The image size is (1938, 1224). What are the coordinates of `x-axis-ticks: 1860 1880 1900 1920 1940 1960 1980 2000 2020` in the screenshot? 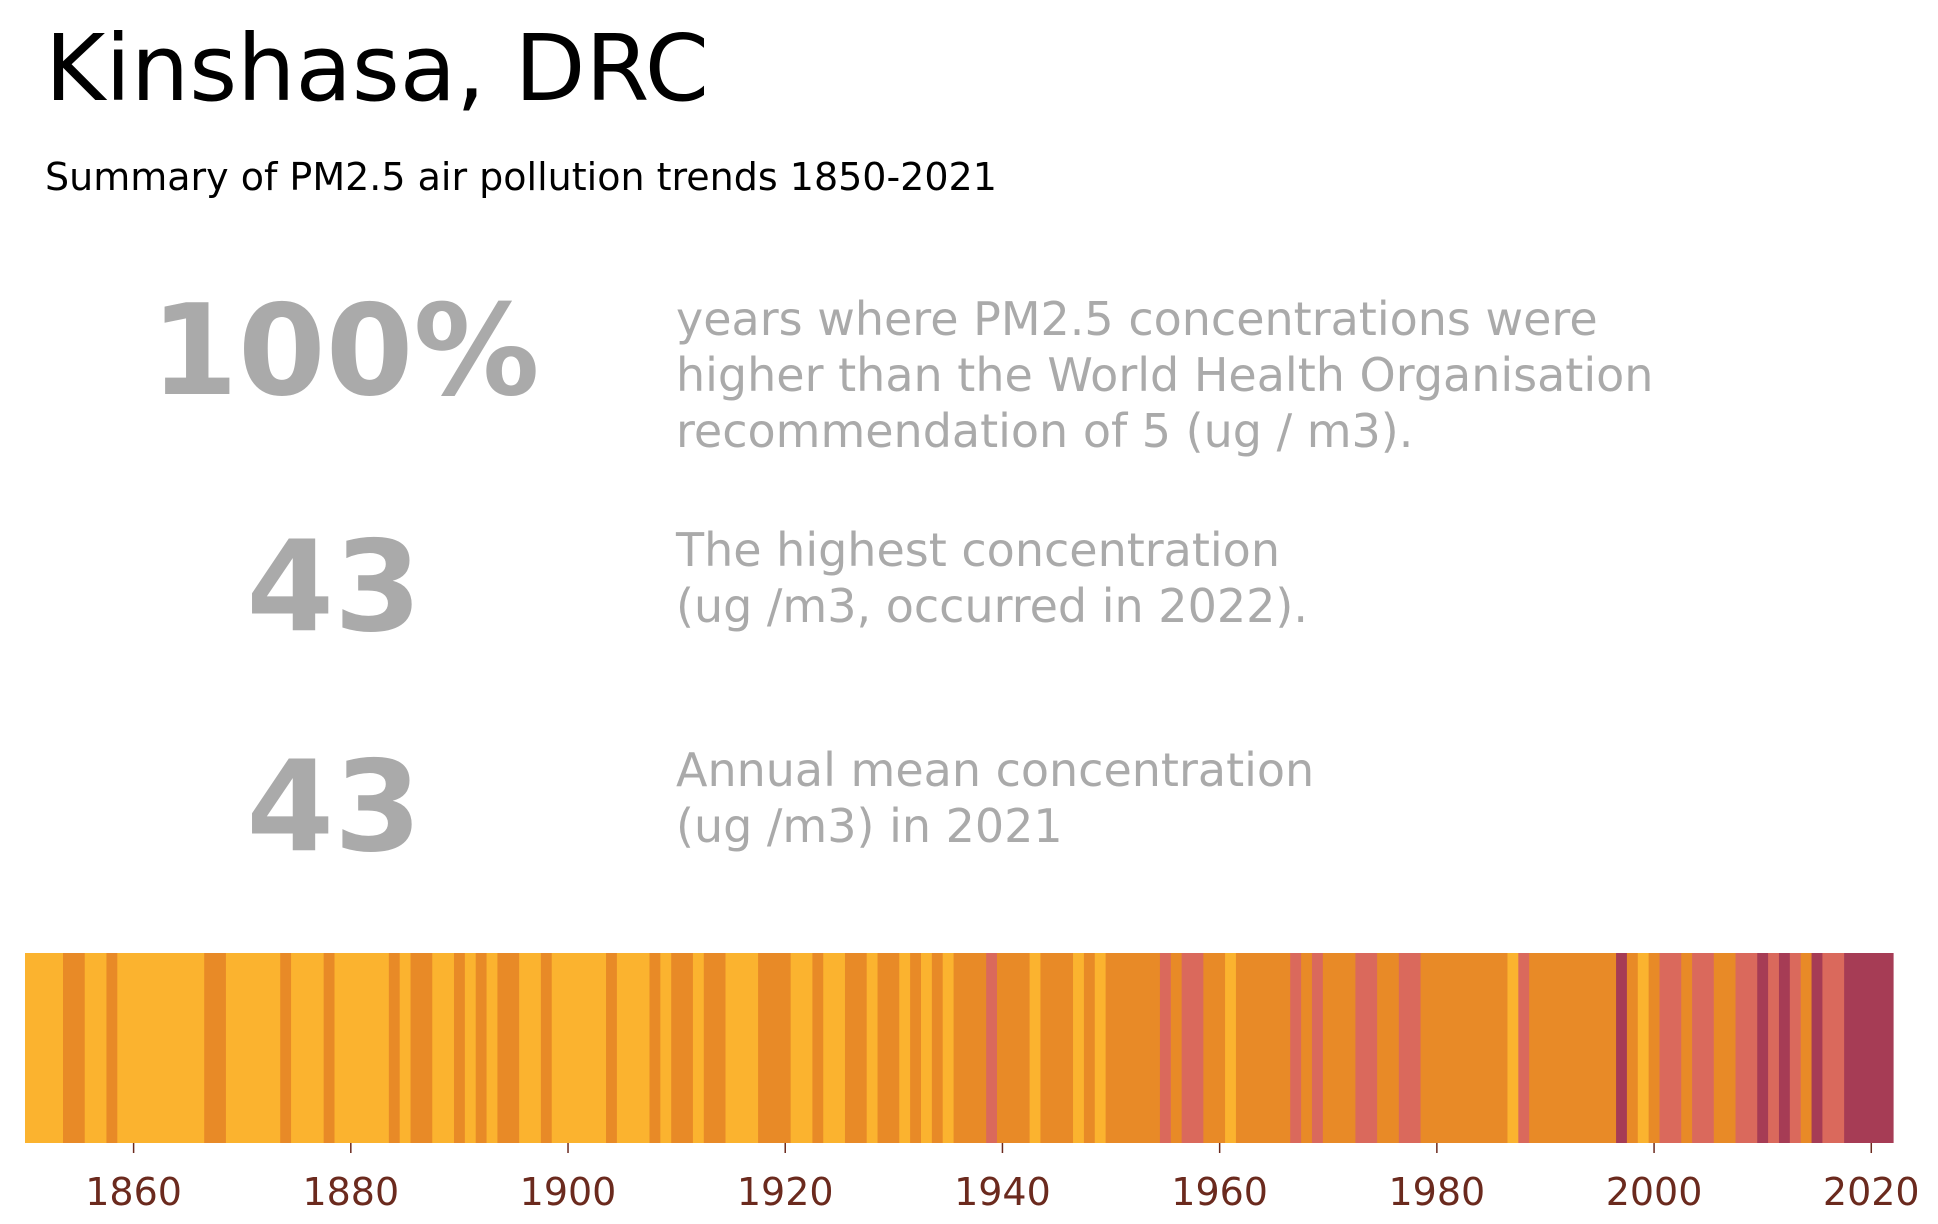 It's located at (1002, 1178).